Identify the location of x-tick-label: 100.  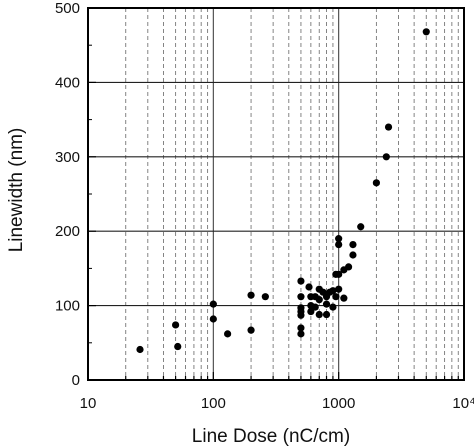
(213, 403).